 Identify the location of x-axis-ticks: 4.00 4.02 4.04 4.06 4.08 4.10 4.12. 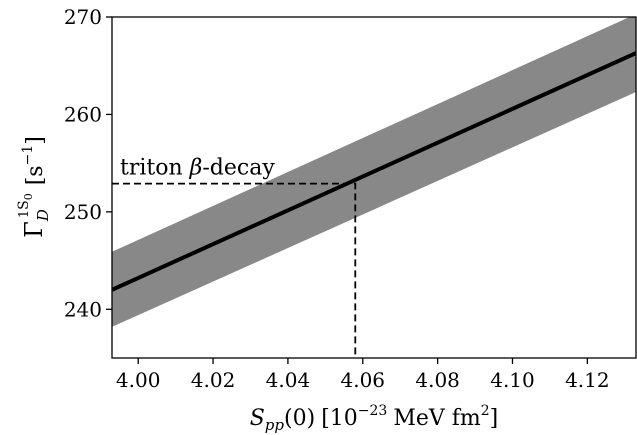
(363, 375).